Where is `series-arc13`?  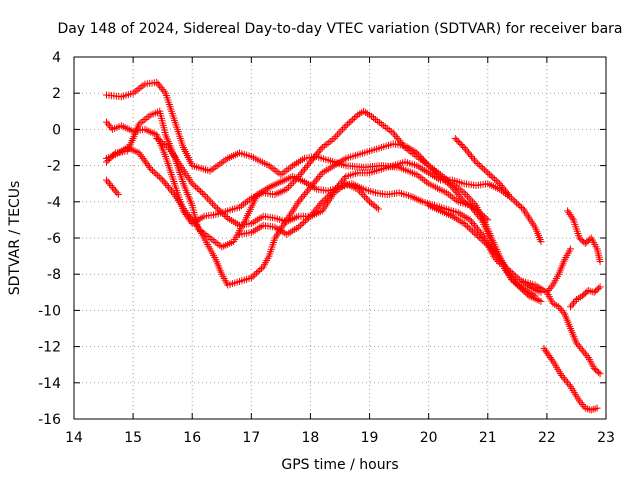 series-arc13 is located at coordinates (584, 236).